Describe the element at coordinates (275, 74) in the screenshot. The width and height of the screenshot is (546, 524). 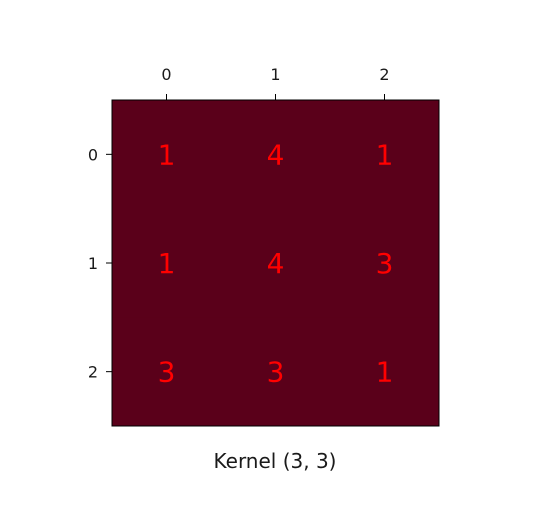
I see `x-tick-label: 1` at that location.